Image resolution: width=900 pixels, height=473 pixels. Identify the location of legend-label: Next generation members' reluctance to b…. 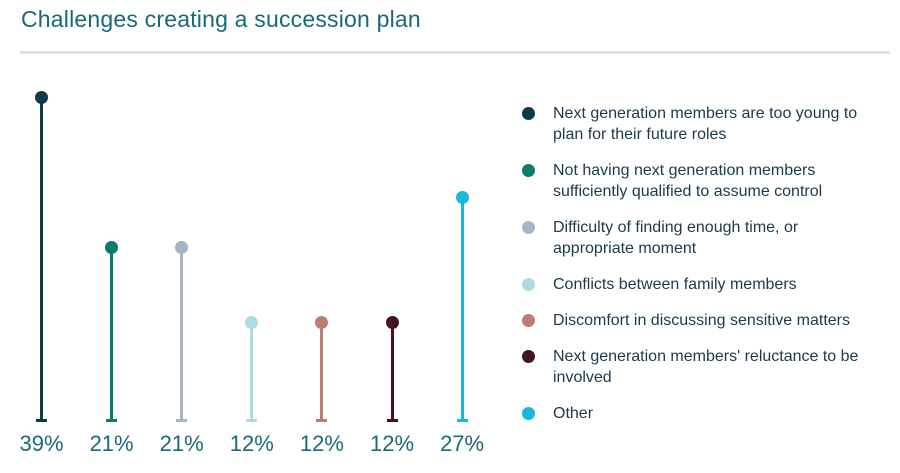
(706, 367).